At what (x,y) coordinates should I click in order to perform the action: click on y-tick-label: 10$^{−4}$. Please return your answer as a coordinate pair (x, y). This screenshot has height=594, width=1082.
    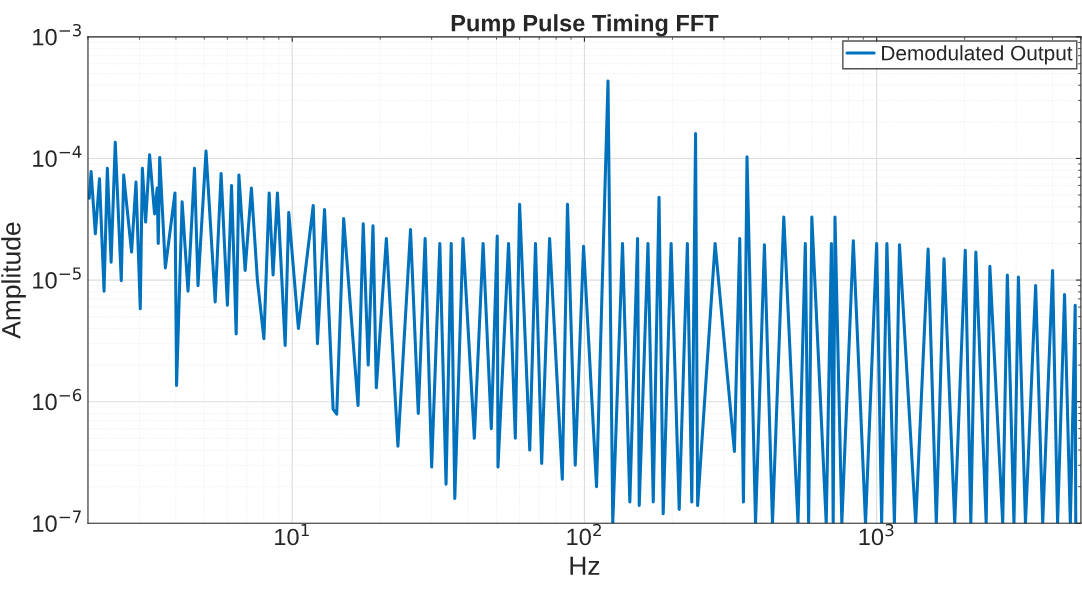
    Looking at the image, I should click on (57, 156).